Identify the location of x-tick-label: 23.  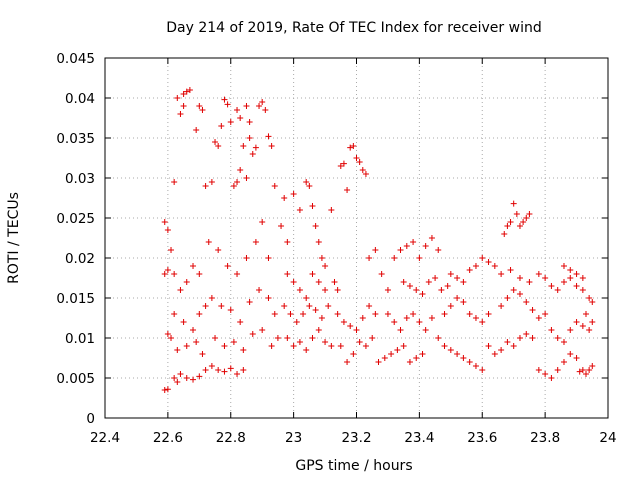
(293, 438).